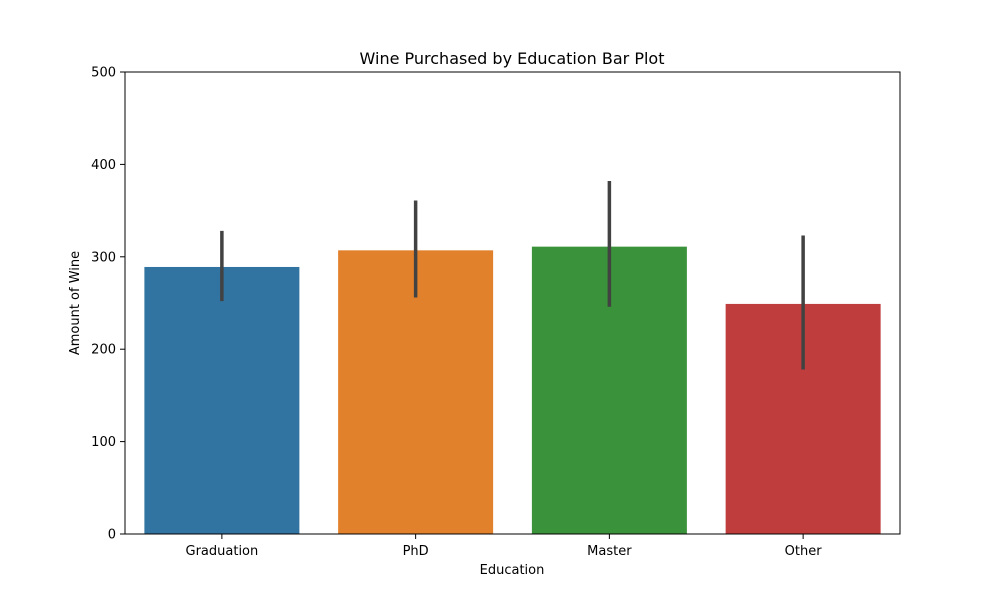 This screenshot has height=604, width=1000. Describe the element at coordinates (512, 570) in the screenshot. I see `x-axis-label: Education` at that location.